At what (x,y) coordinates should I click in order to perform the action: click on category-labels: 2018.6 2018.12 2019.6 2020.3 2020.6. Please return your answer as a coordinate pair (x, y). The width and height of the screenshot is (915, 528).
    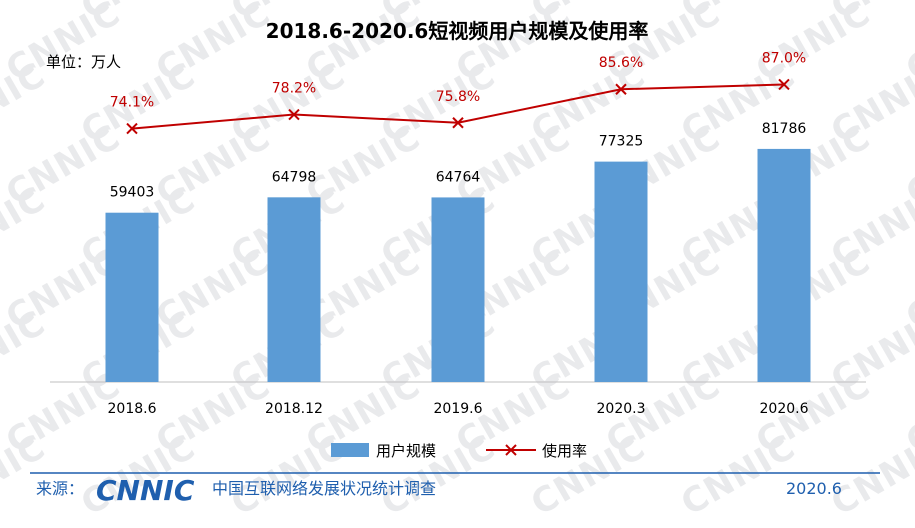
    Looking at the image, I should click on (458, 409).